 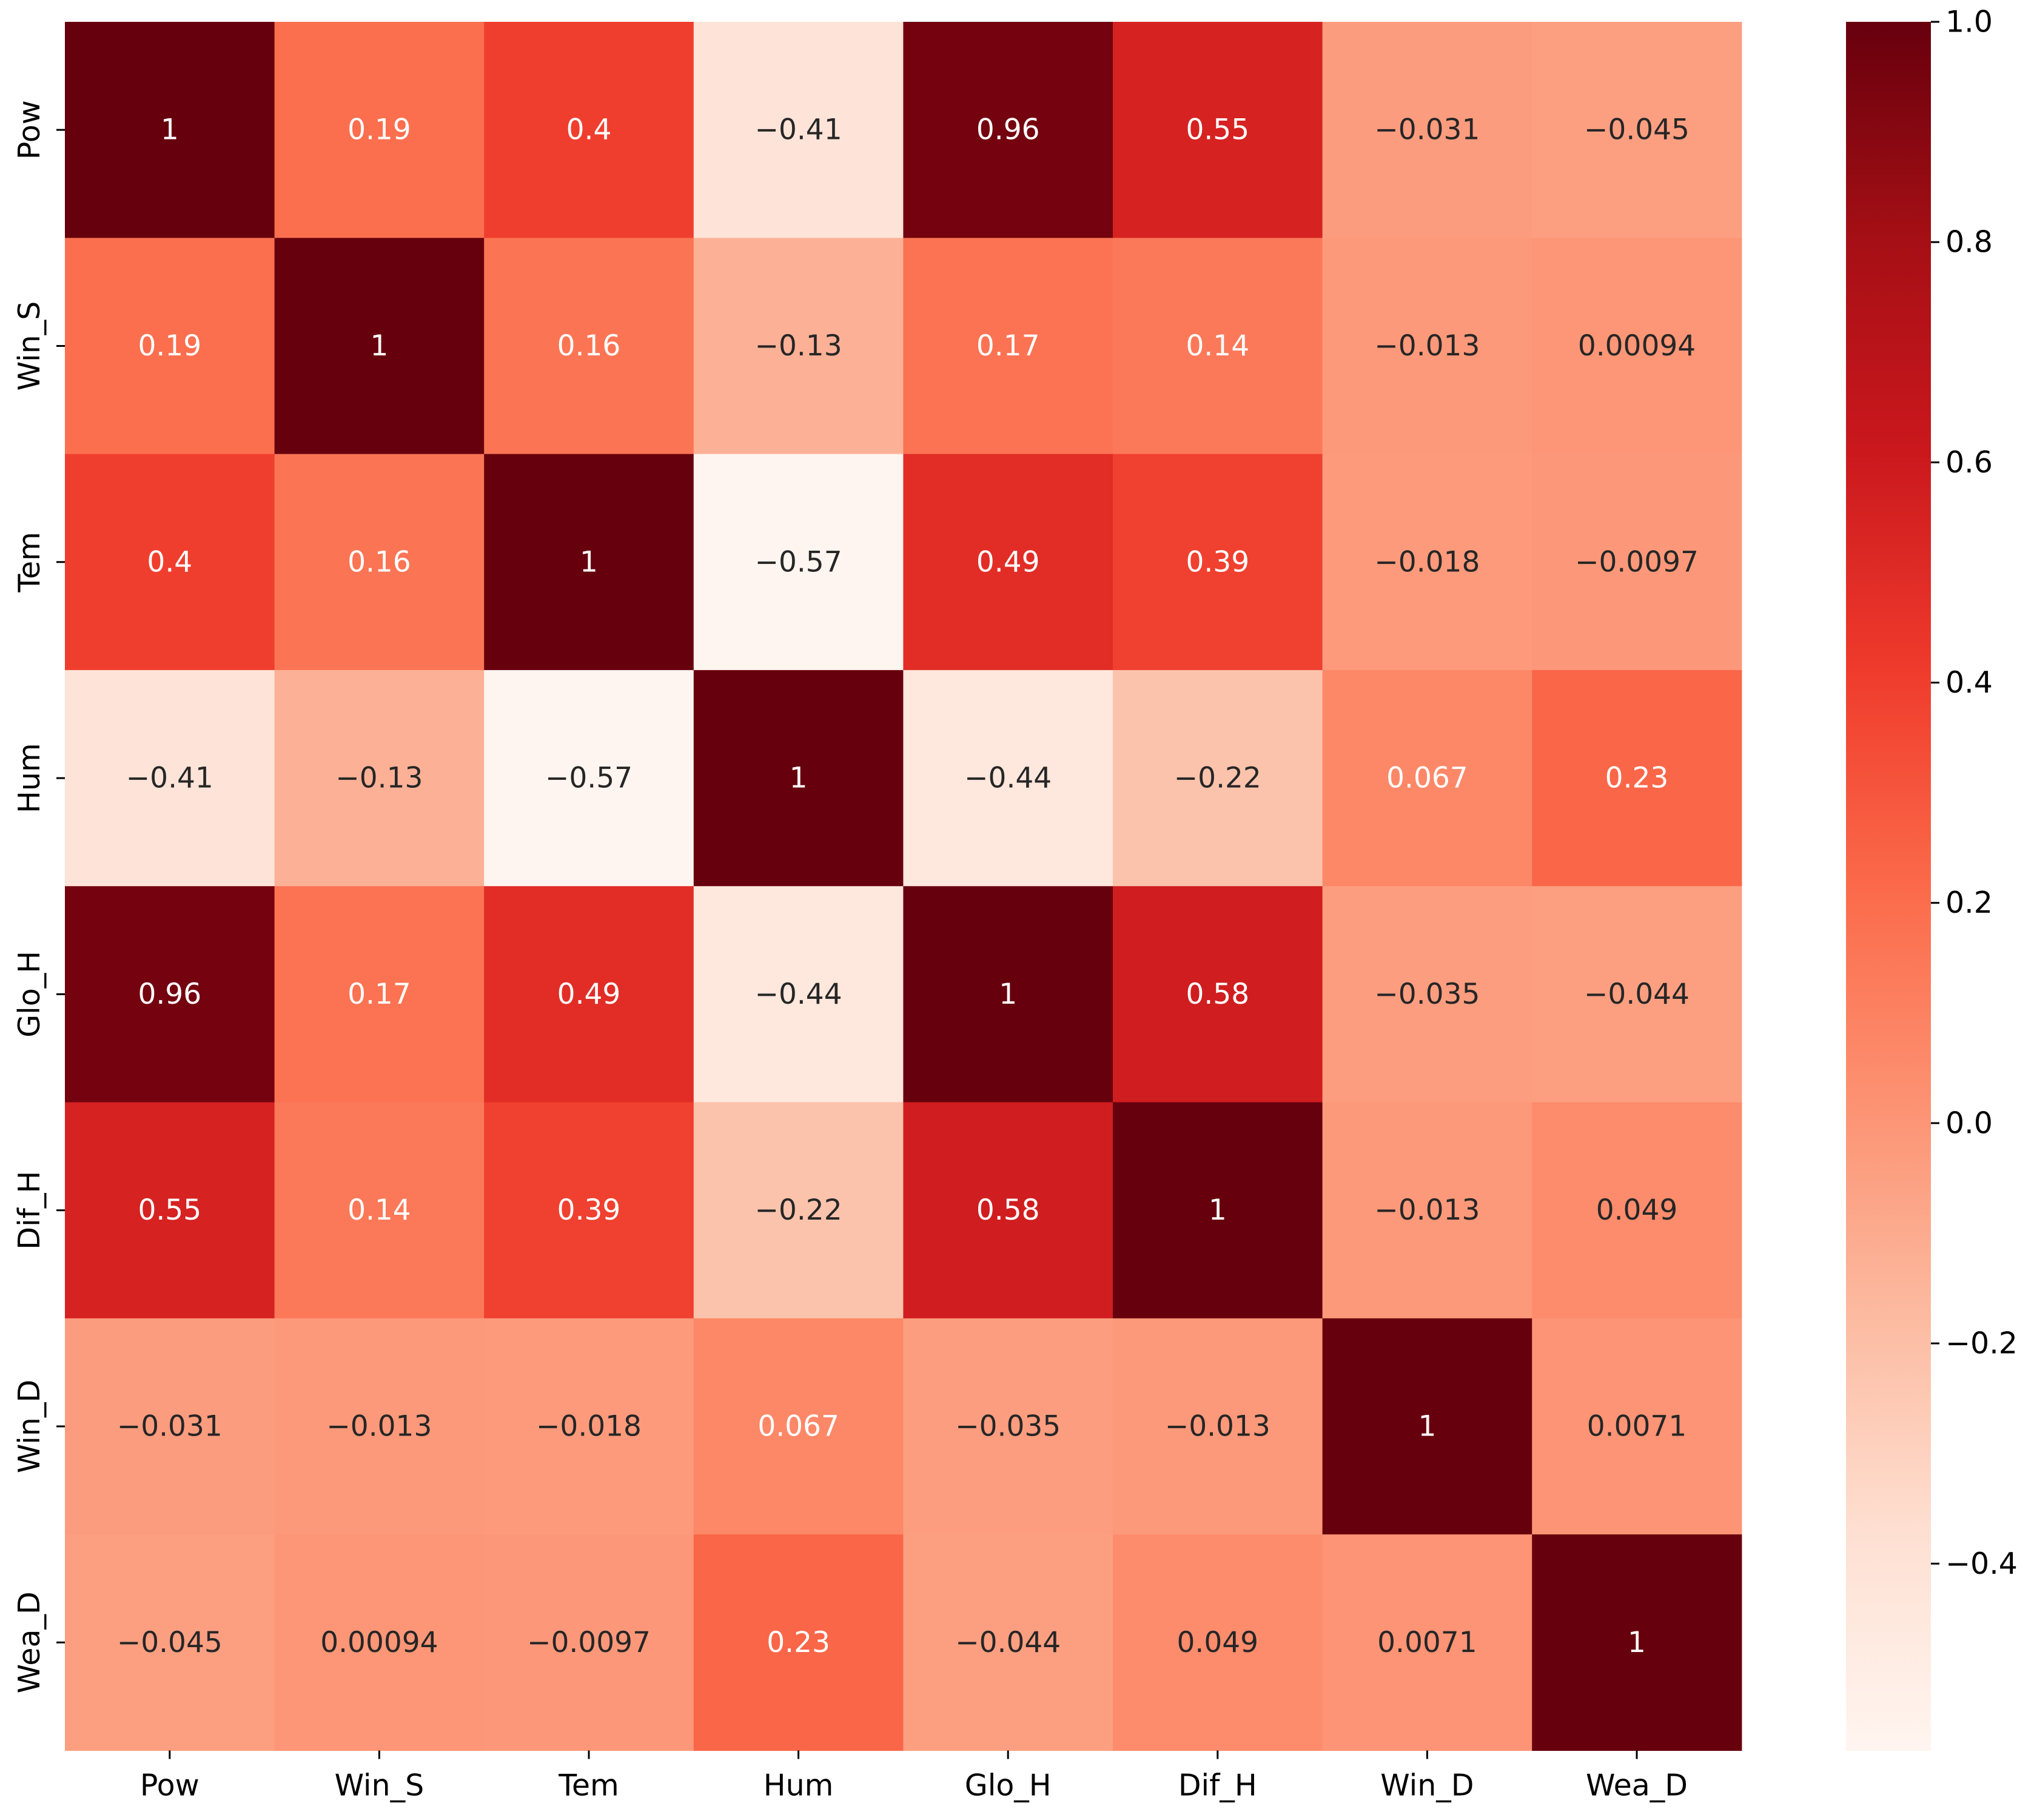 I want to click on cell-value-label: −0.031, so click(x=170, y=1426).